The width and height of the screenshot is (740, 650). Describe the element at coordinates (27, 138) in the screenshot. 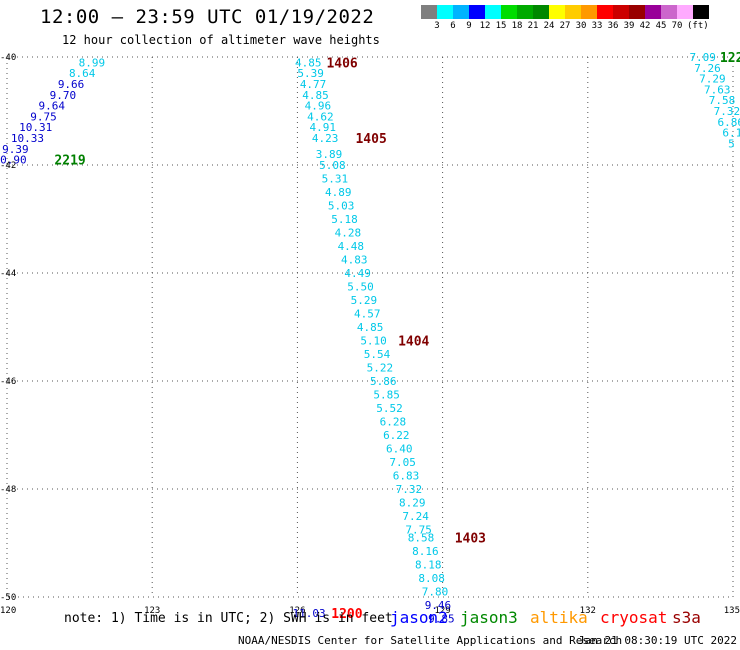

I see `wave-height-label: 10.33` at that location.